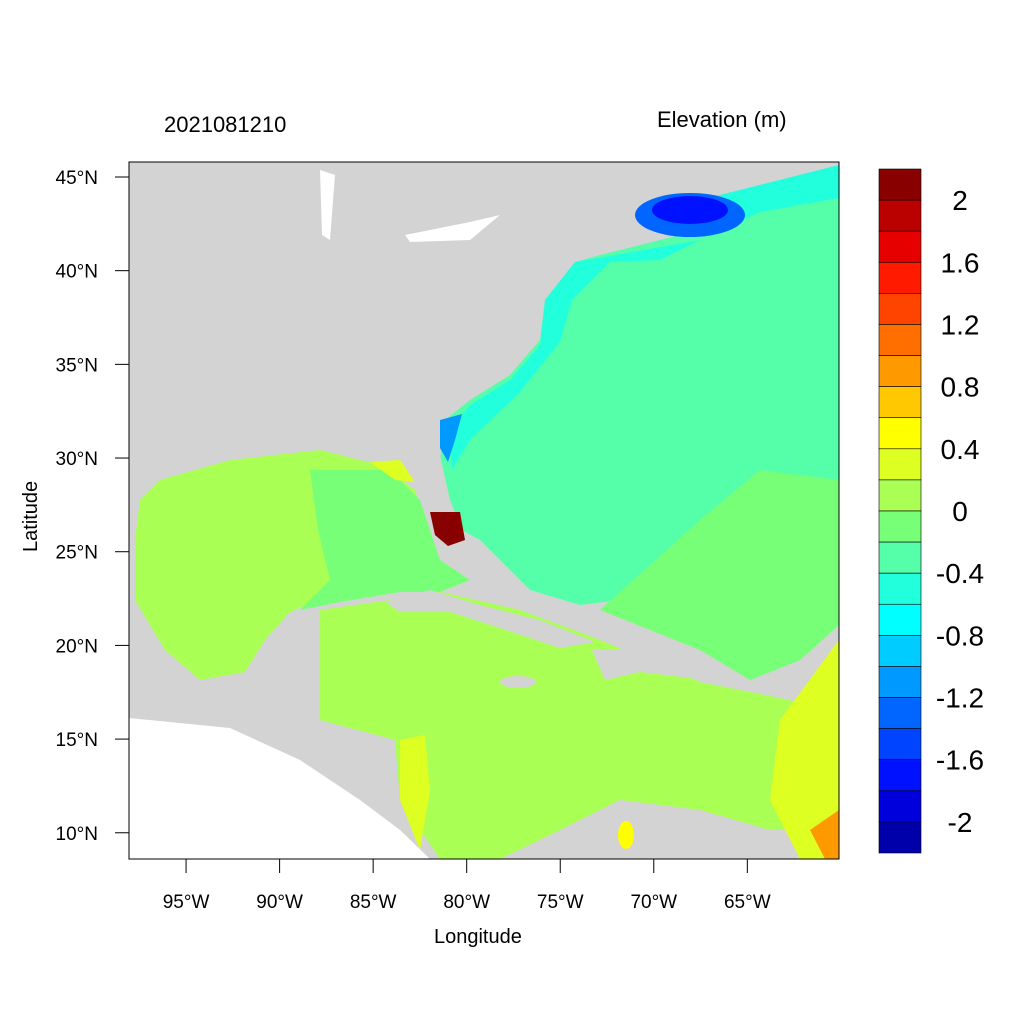 The height and width of the screenshot is (1024, 1024). I want to click on south-america, so click(670, 829).